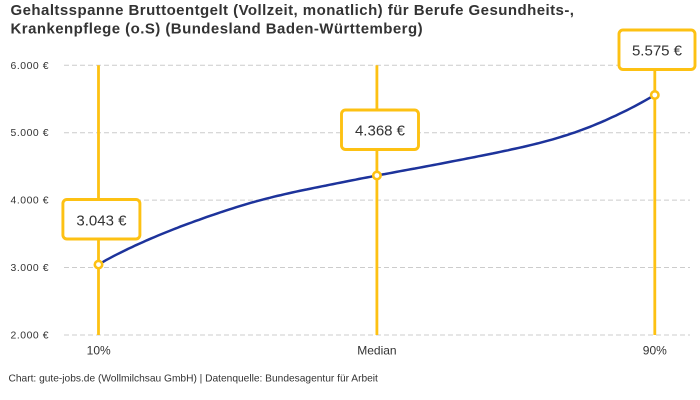 Image resolution: width=700 pixels, height=400 pixels. Describe the element at coordinates (655, 350) in the screenshot. I see `svg-text: 90%` at that location.